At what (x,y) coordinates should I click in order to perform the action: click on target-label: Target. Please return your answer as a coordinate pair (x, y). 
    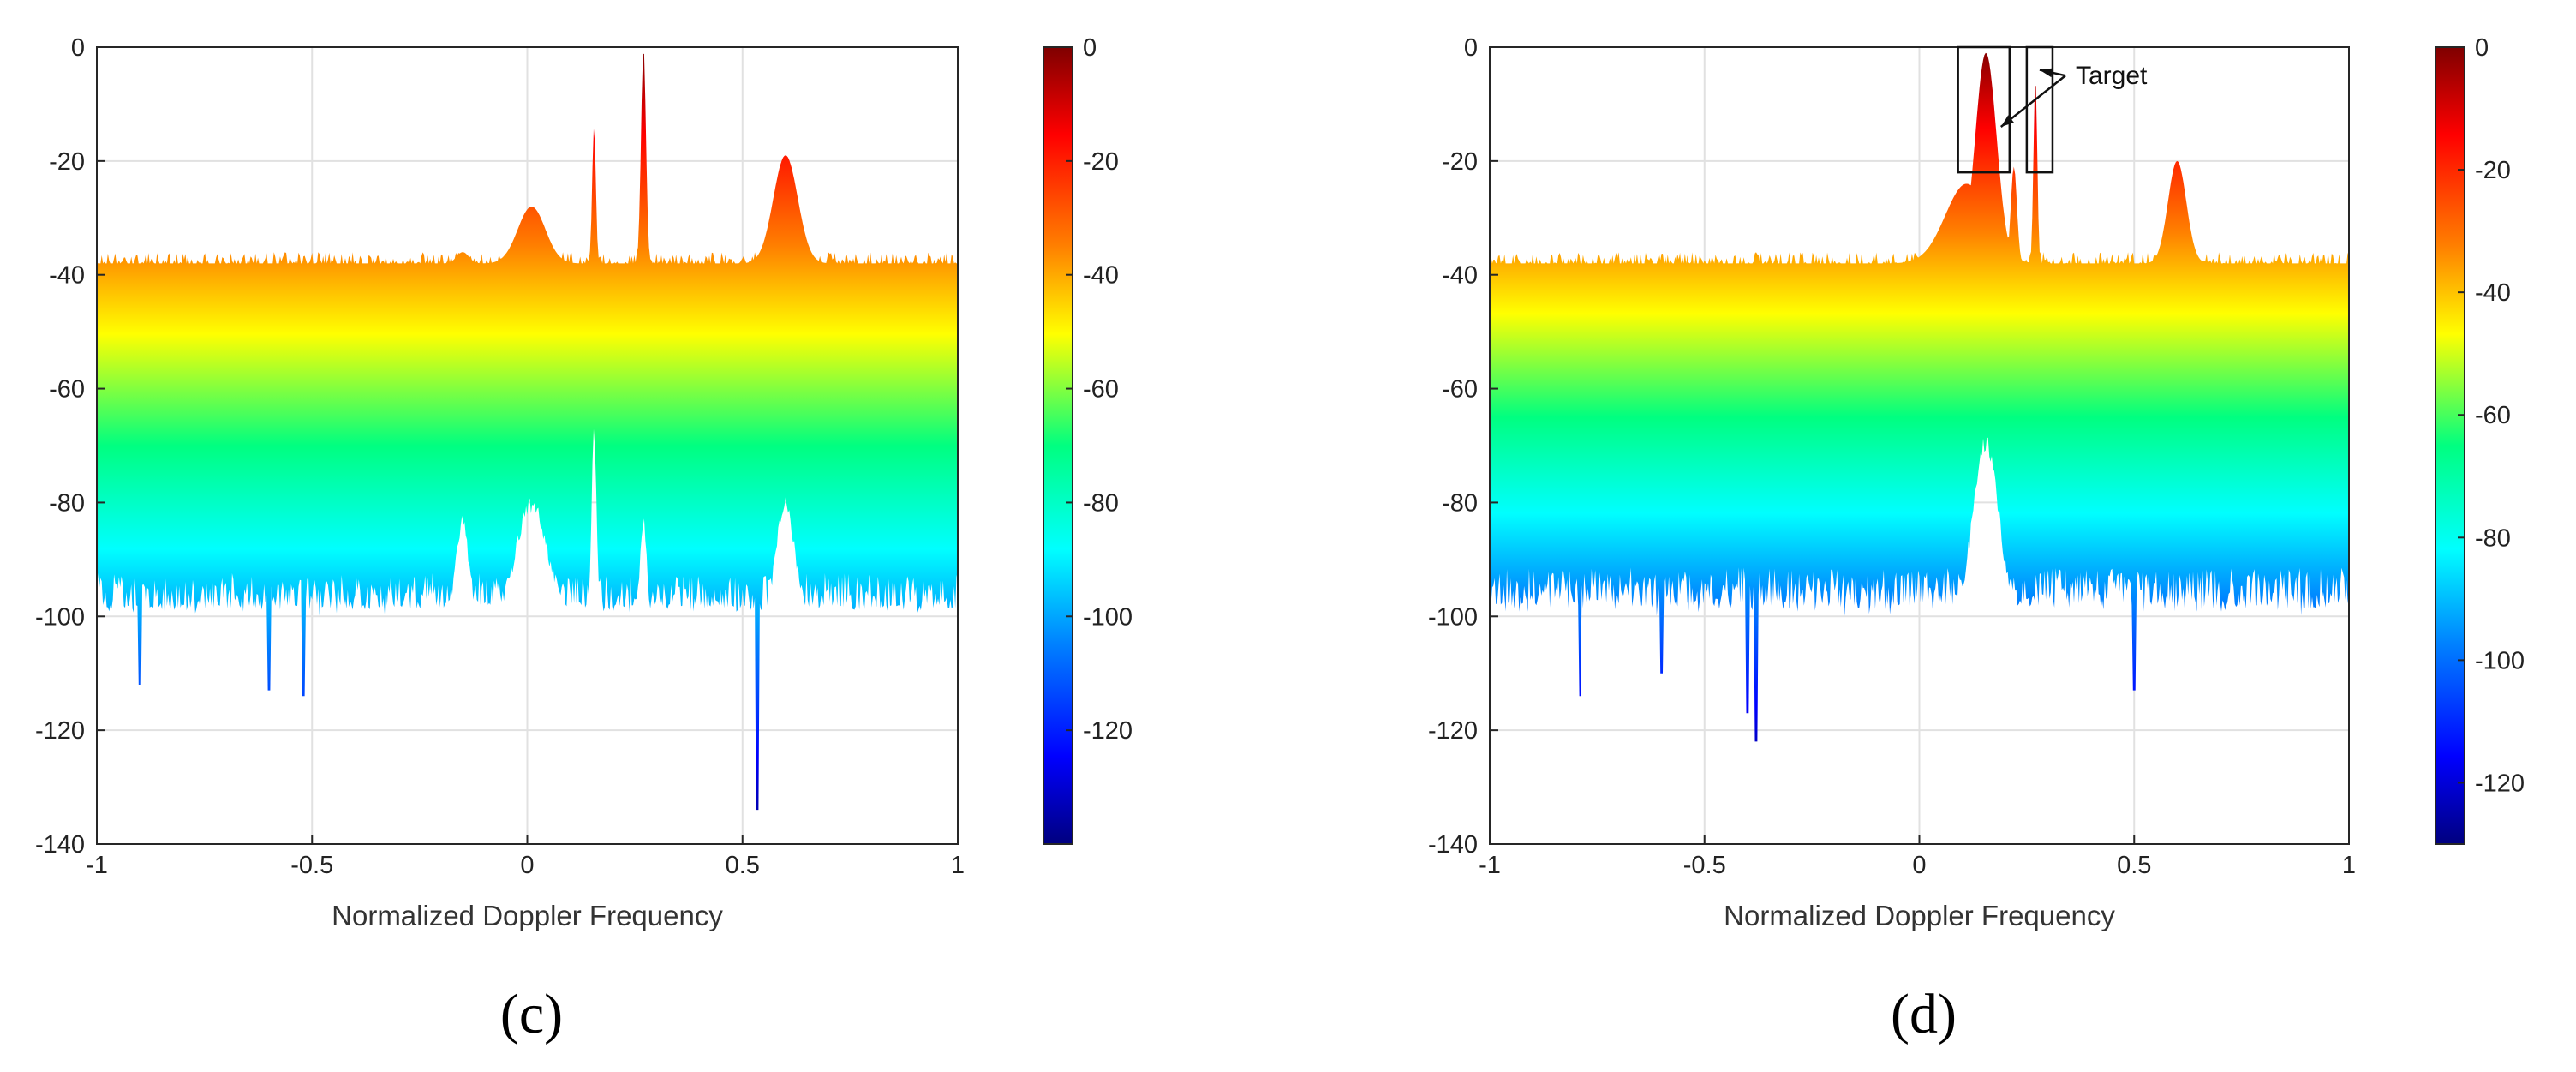
    Looking at the image, I should click on (2112, 76).